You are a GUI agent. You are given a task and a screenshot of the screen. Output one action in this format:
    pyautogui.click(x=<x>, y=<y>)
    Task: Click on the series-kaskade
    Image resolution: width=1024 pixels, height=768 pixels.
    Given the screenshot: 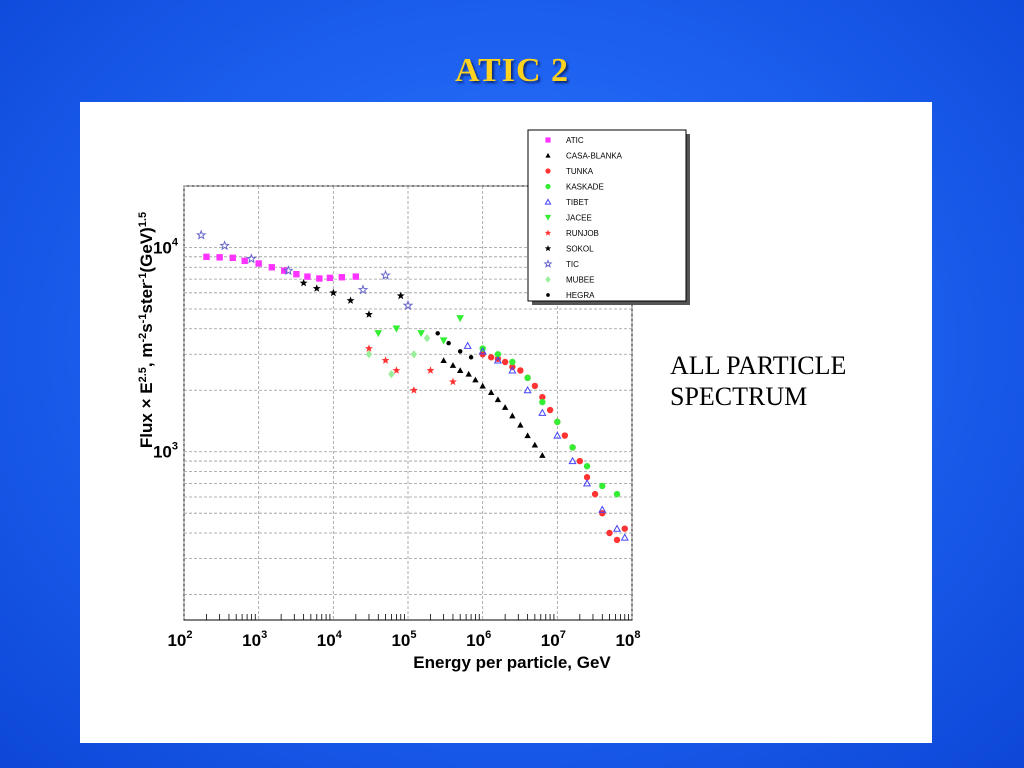 What is the action you would take?
    pyautogui.click(x=550, y=421)
    